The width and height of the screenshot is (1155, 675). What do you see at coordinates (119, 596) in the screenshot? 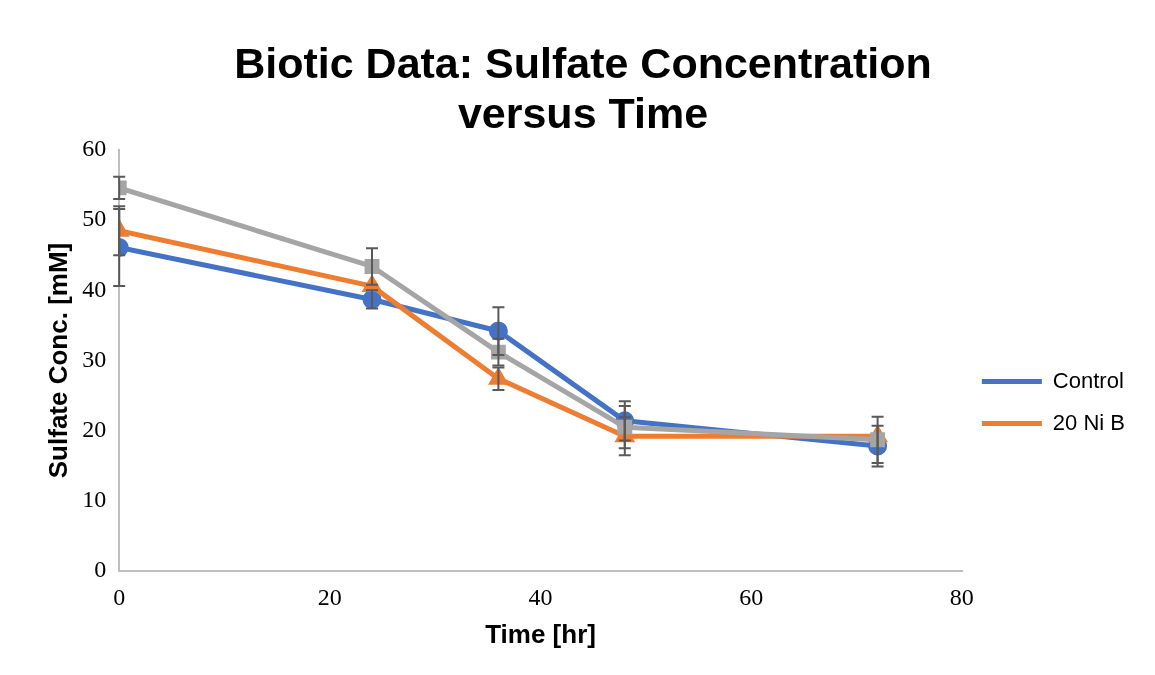
I see `x-tick-label: 0` at bounding box center [119, 596].